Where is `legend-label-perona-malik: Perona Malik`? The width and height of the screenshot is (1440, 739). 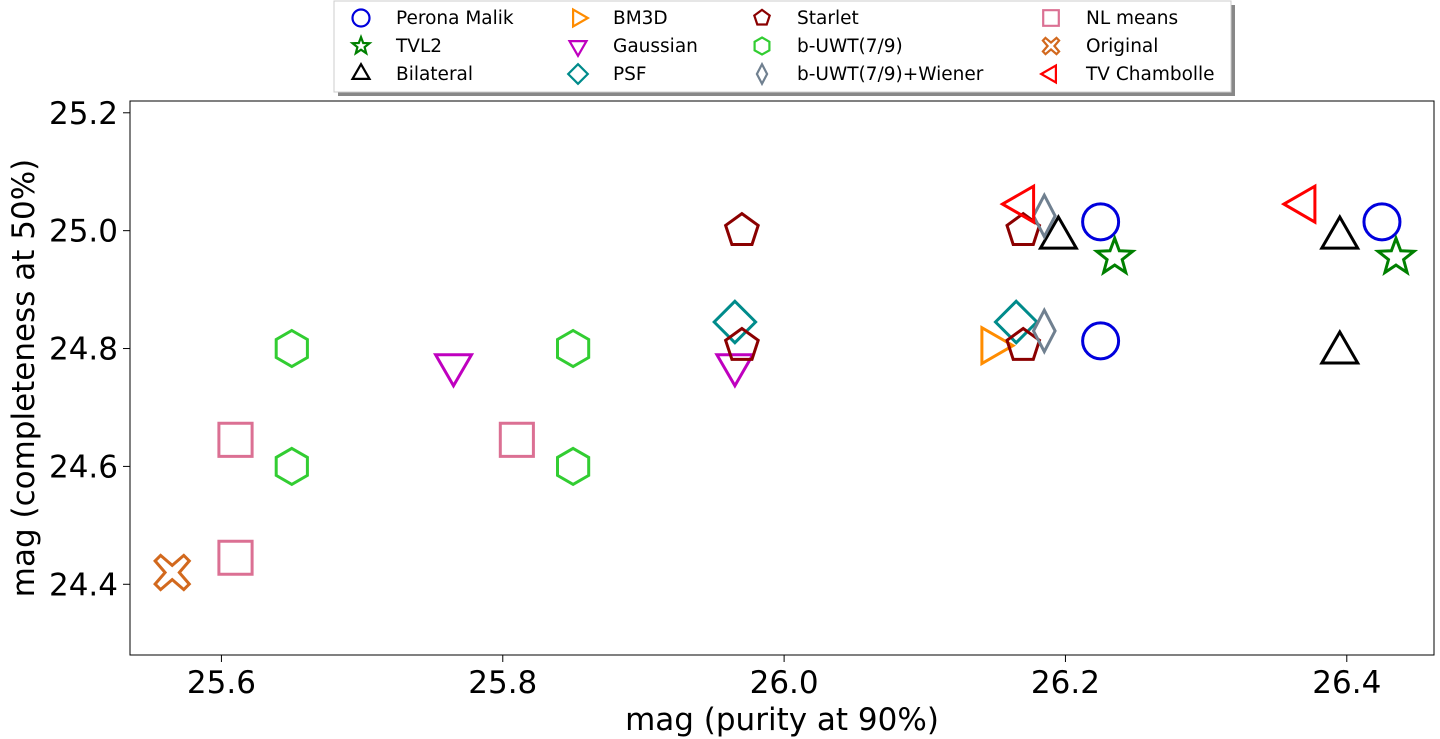
legend-label-perona-malik: Perona Malik is located at coordinates (455, 18).